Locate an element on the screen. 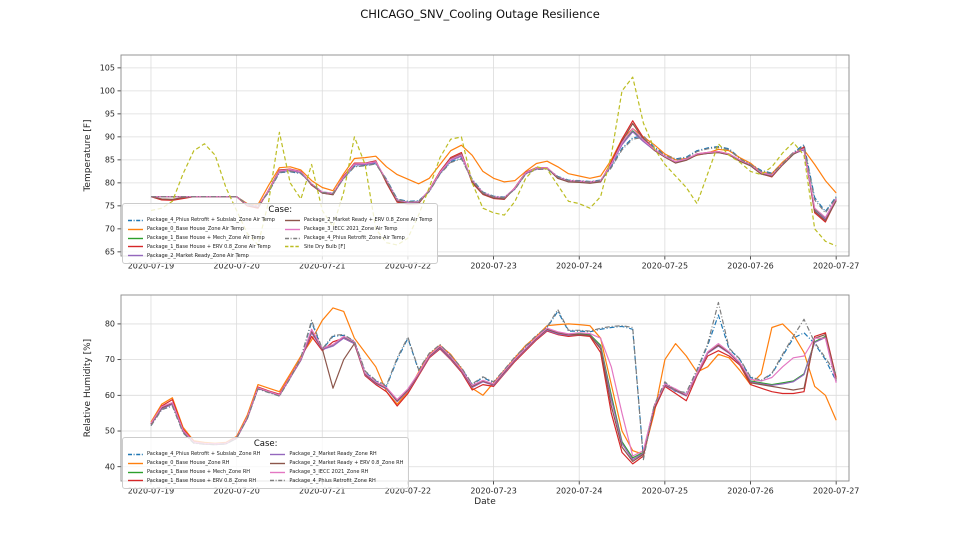 This screenshot has height=540, width=960. legend-item-label: Package_2_Market Ready_Zone Air Temp is located at coordinates (198, 255).